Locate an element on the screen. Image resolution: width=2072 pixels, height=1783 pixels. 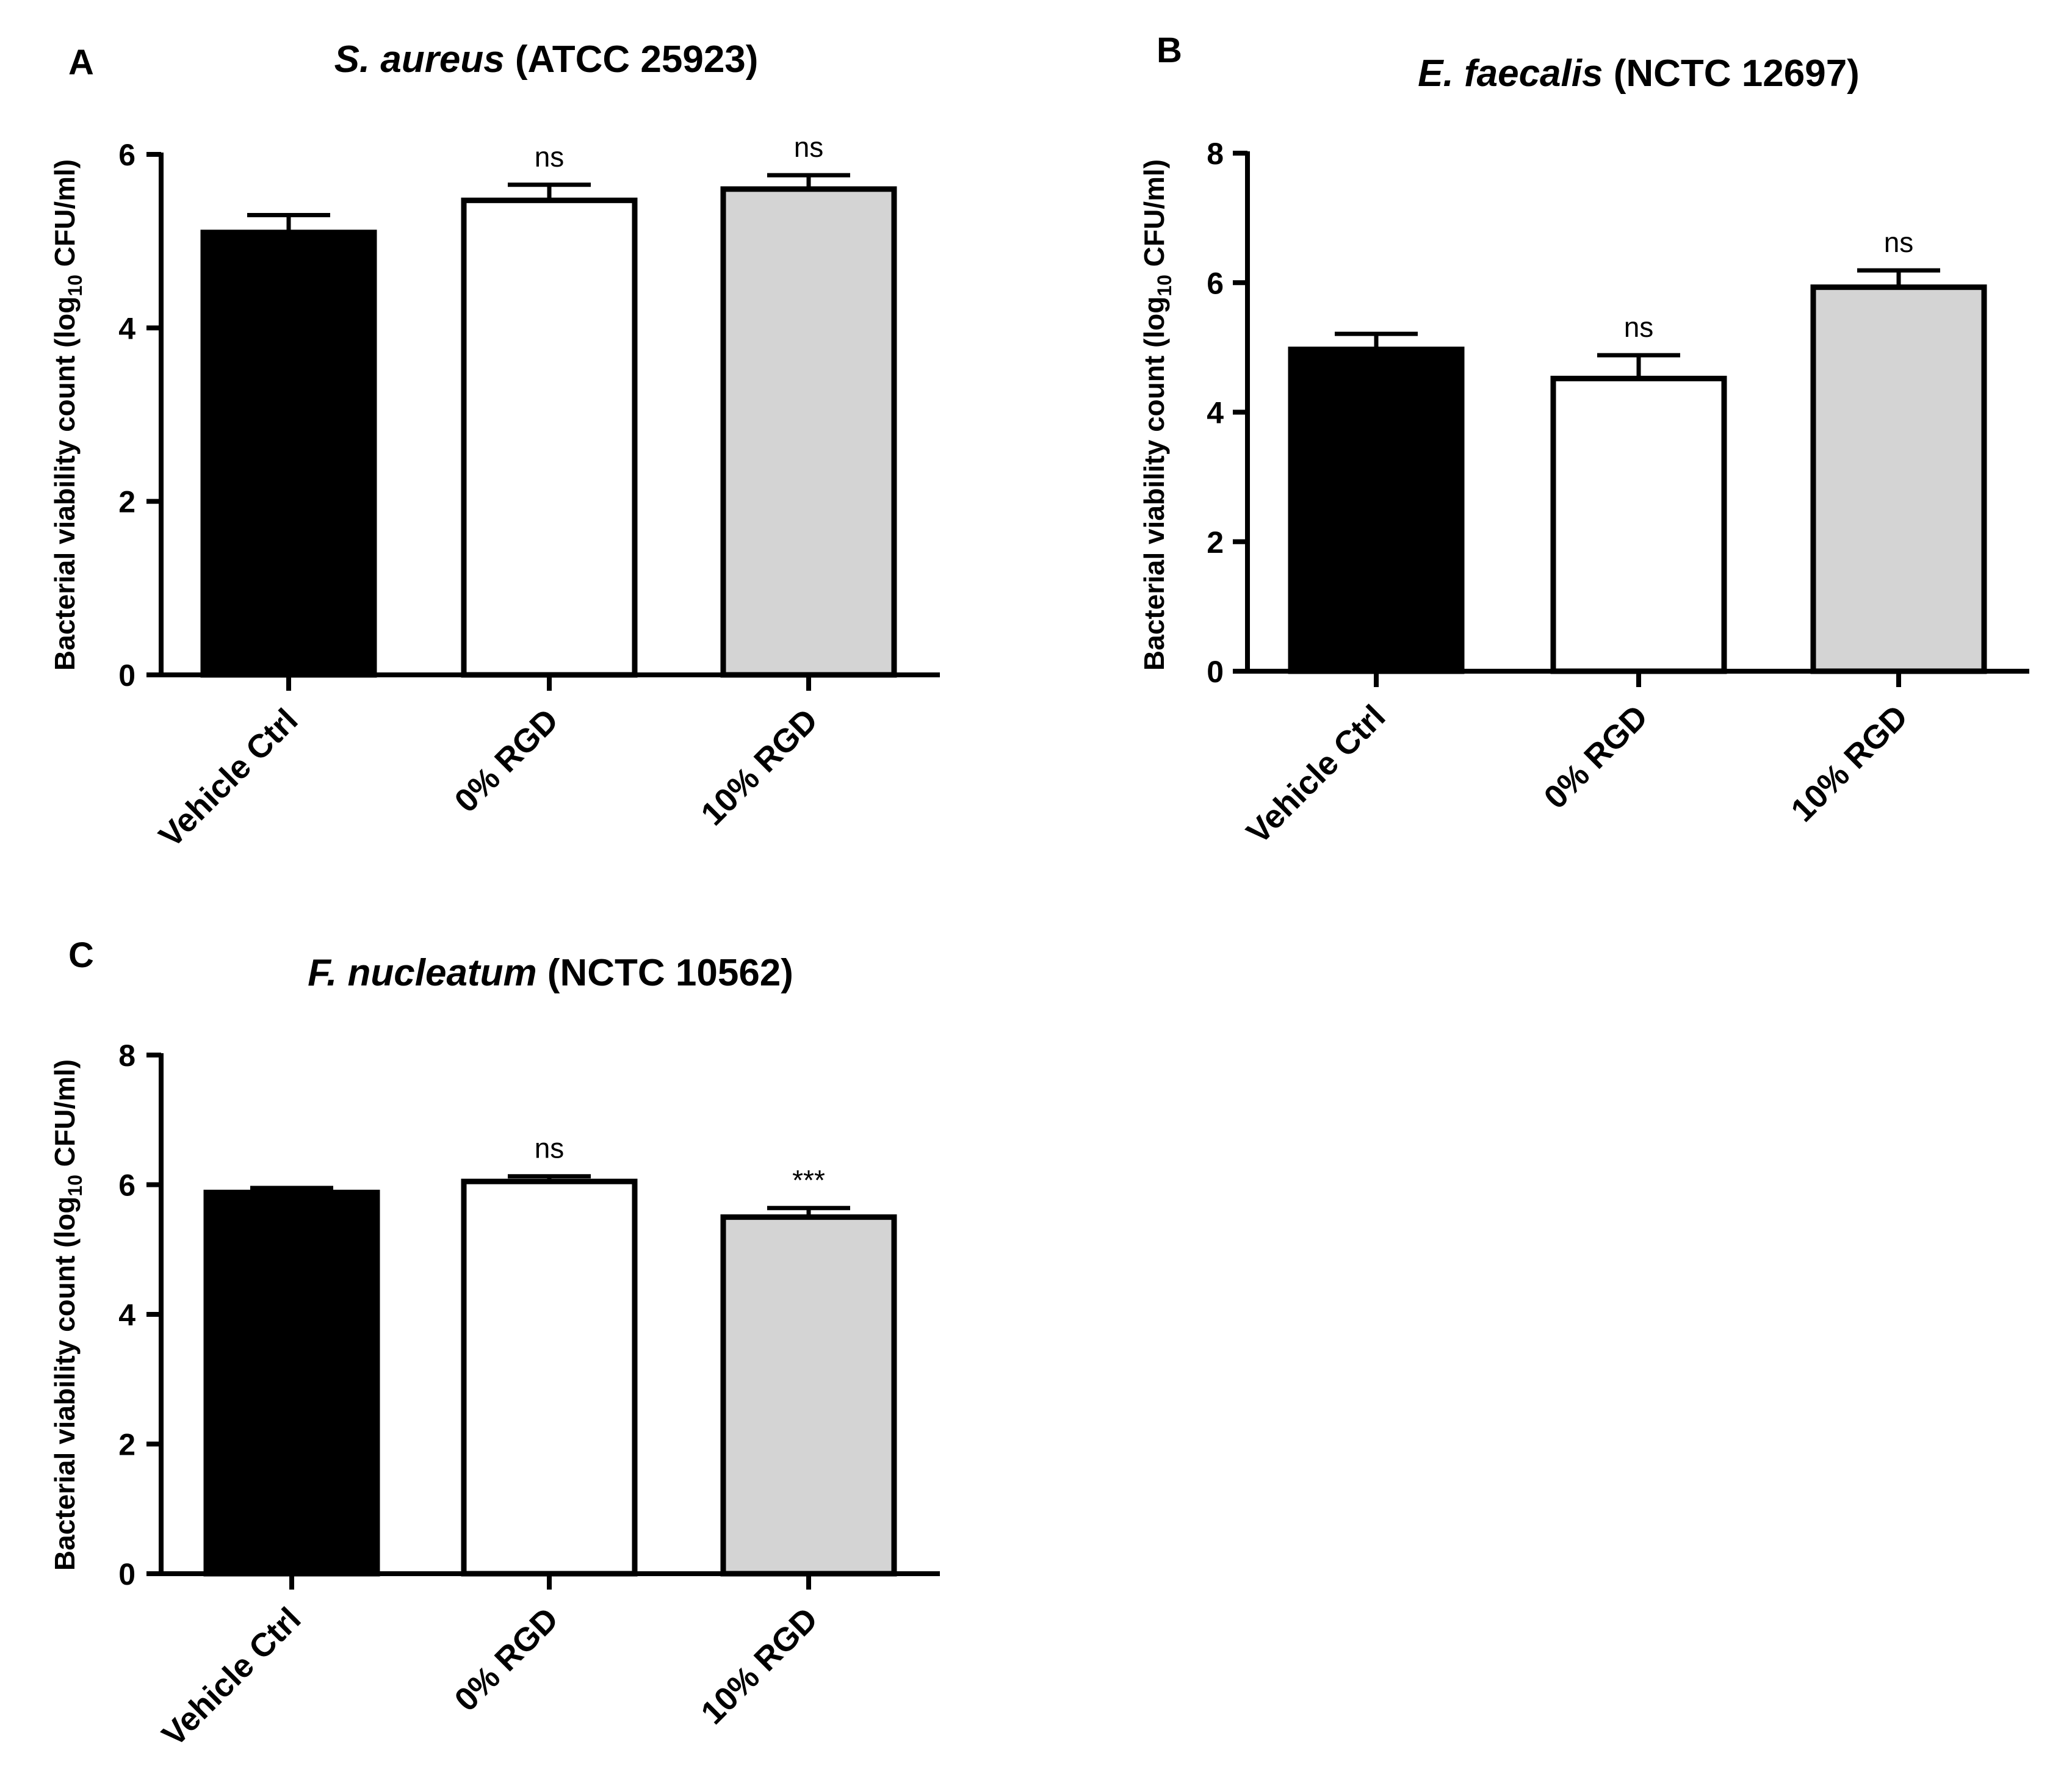
panel-letter: B is located at coordinates (1170, 50).